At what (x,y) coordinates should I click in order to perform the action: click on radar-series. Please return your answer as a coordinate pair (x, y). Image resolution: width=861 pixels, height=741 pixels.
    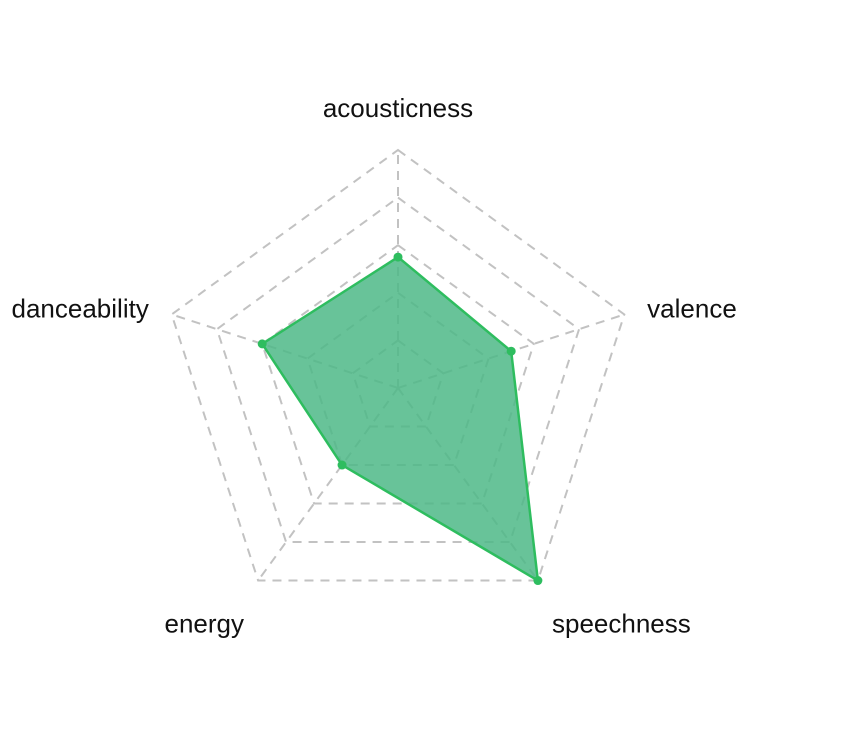
    Looking at the image, I should click on (400, 419).